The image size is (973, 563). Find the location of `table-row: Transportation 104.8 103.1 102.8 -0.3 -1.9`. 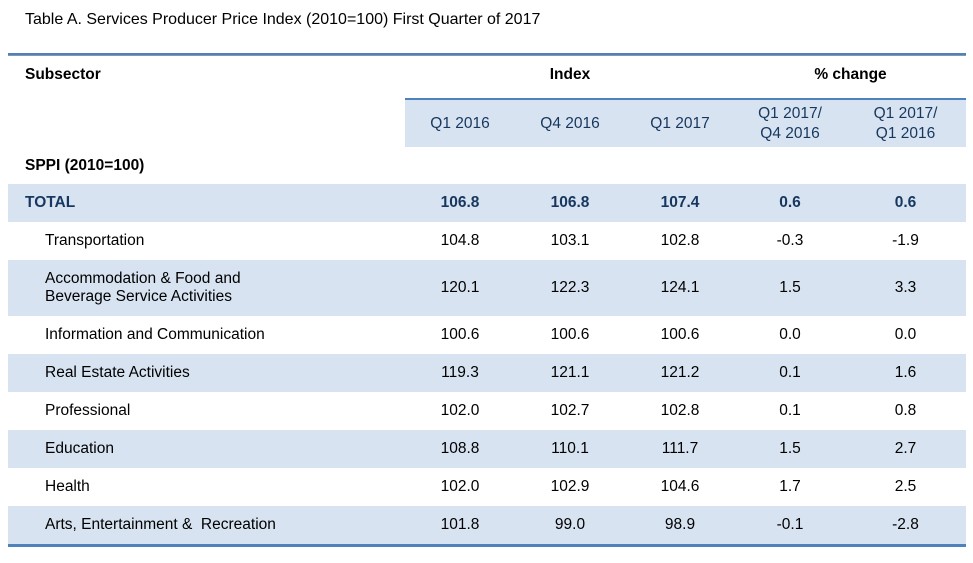

table-row: Transportation 104.8 103.1 102.8 -0.3 -1.9 is located at coordinates (487, 241).